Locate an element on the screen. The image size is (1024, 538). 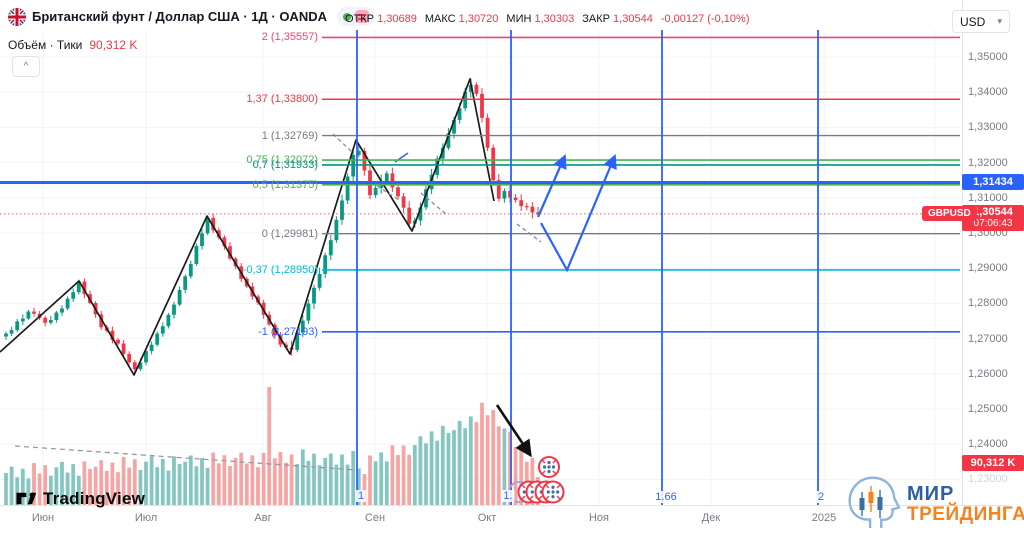
last-price-value: 1,30544 is located at coordinates (993, 211).